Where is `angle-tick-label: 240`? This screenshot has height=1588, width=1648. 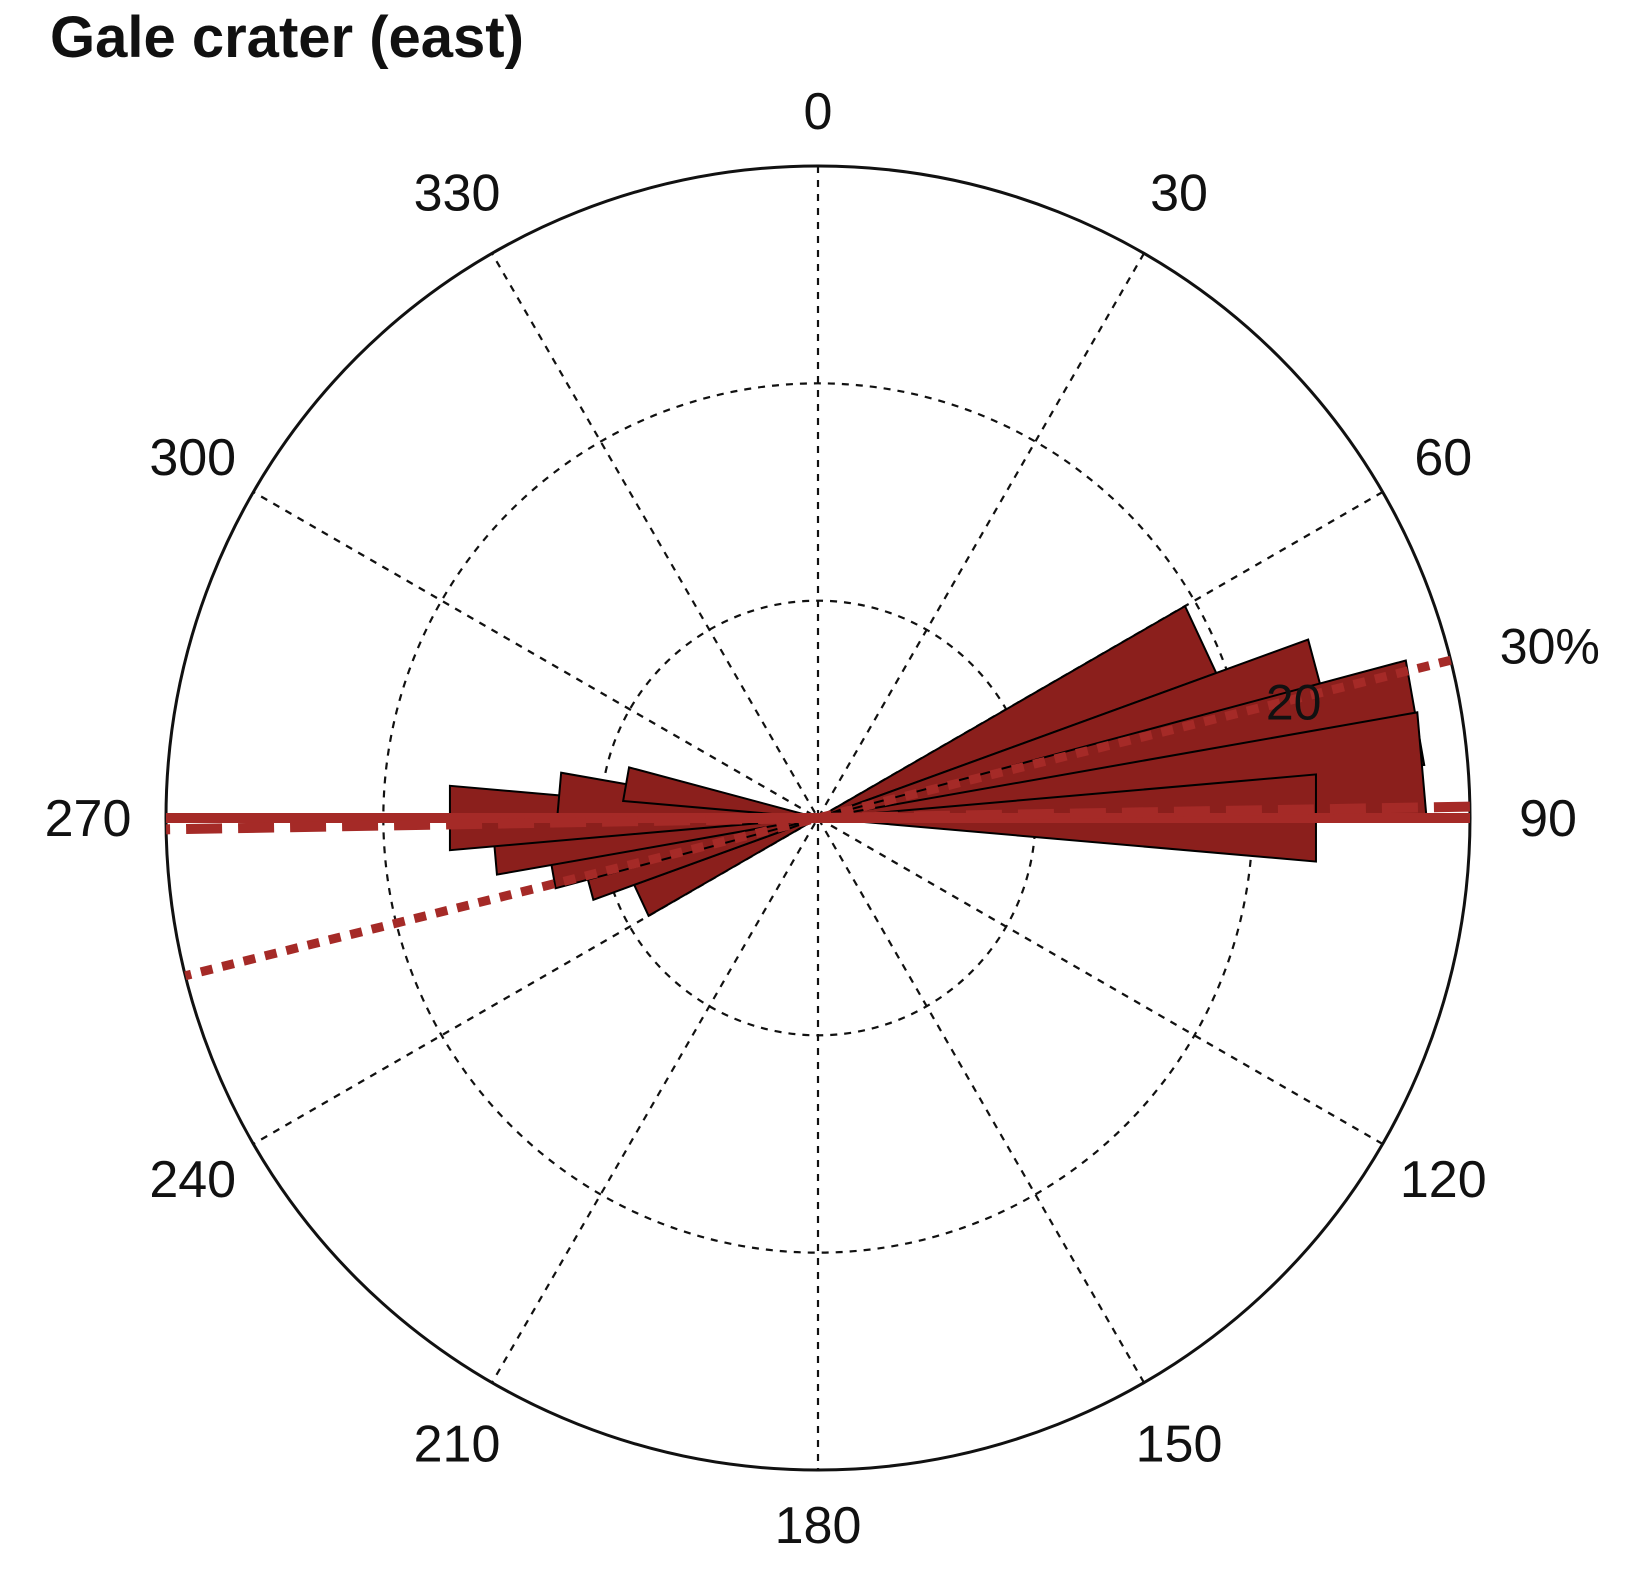 angle-tick-label: 240 is located at coordinates (192, 1180).